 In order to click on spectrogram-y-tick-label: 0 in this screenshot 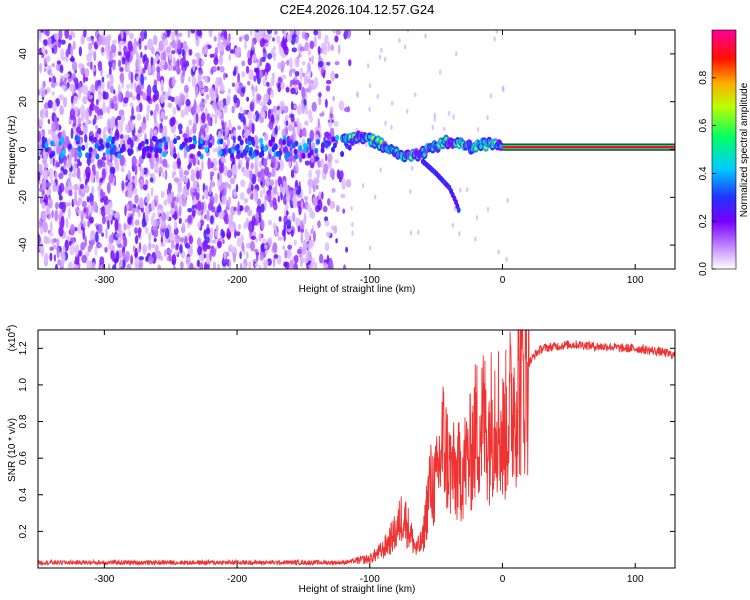, I will do `click(23, 149)`.